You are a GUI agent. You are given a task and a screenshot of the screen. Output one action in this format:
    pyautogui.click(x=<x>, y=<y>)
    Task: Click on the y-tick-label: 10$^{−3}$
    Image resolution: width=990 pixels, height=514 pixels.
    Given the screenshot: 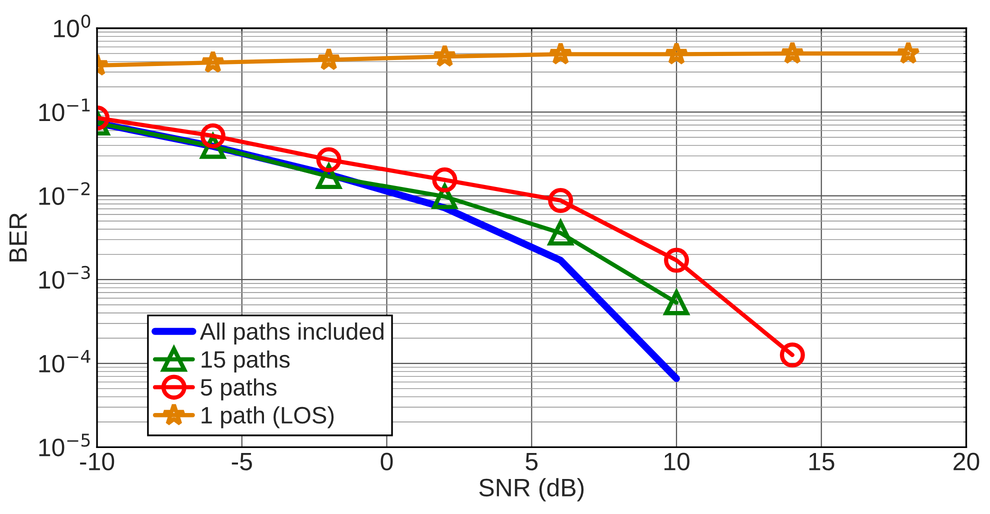 What is the action you would take?
    pyautogui.click(x=64, y=277)
    